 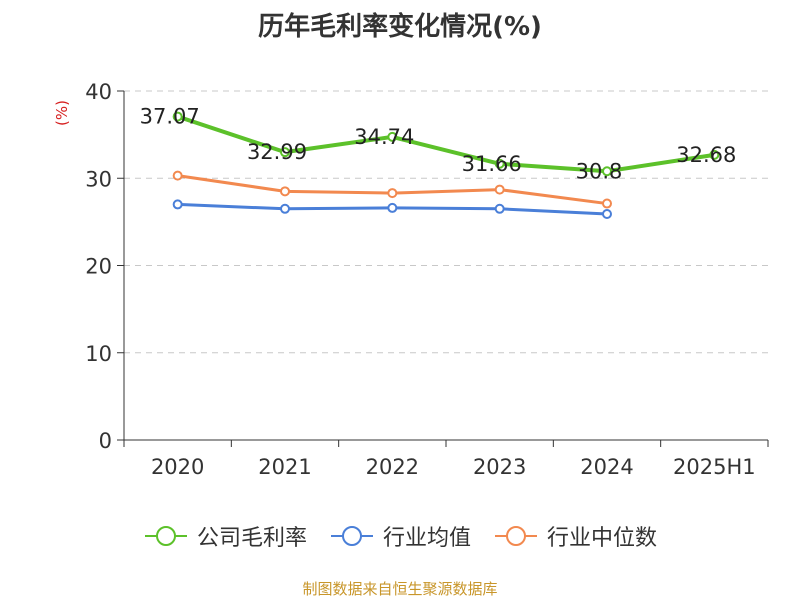 I want to click on legend-marker-company-icon, so click(x=165, y=536).